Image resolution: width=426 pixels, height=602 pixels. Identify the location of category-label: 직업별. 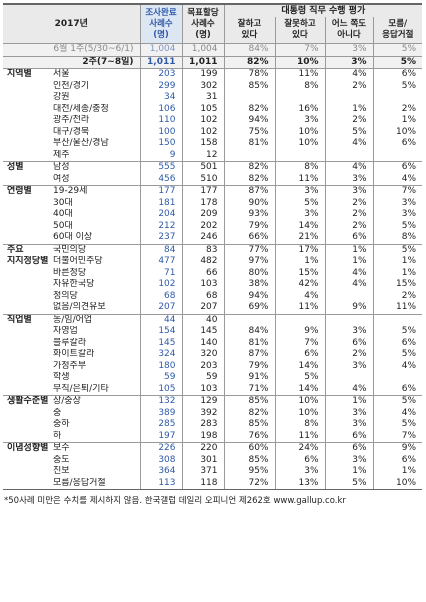
(27, 319).